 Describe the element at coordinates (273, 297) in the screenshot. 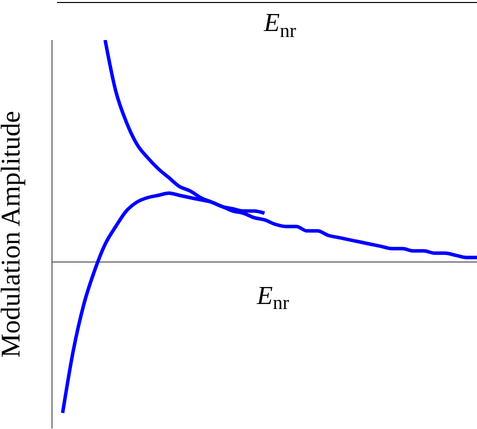

I see `x-axis-title: E$_{nr}$` at that location.